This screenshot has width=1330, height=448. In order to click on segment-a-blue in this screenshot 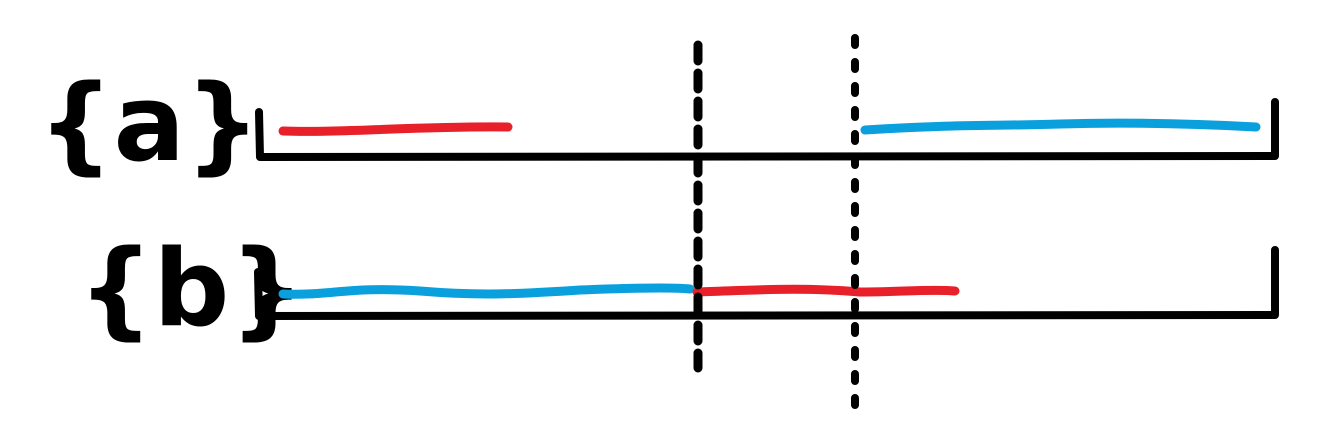, I will do `click(1060, 126)`.